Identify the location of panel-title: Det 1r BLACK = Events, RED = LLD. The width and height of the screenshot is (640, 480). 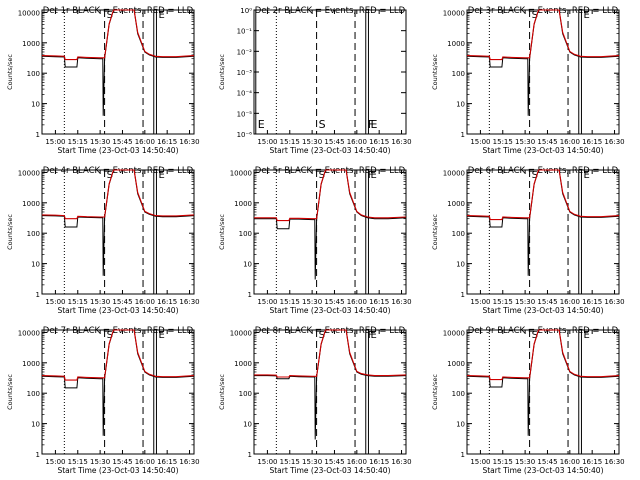
(118, 11).